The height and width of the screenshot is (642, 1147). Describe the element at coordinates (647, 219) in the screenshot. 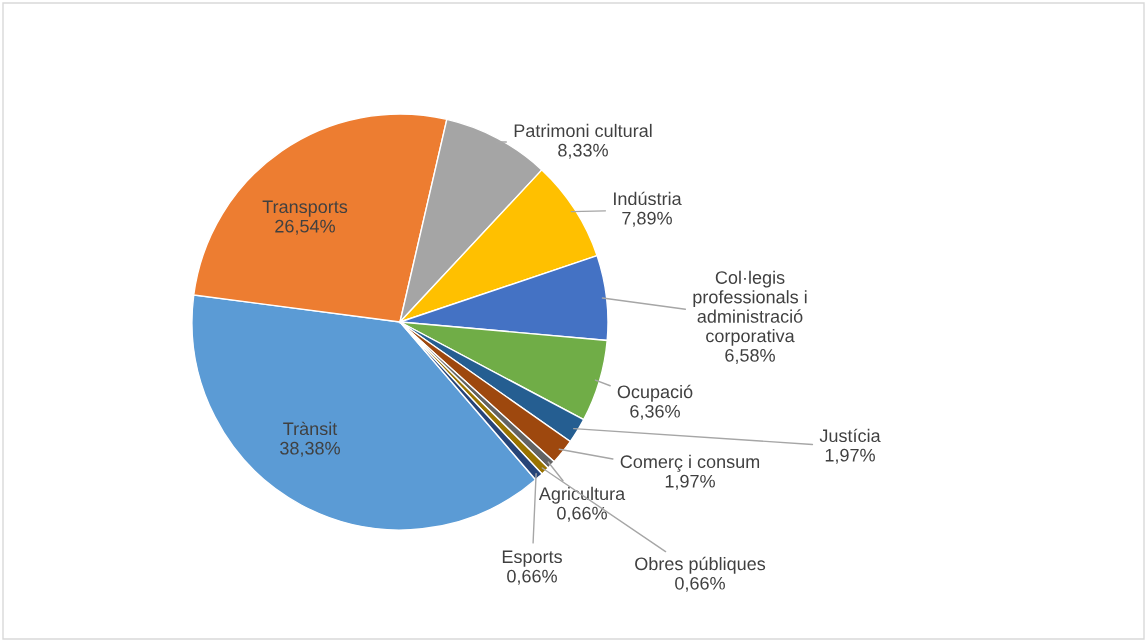

I see `data-label: 7,89%` at that location.